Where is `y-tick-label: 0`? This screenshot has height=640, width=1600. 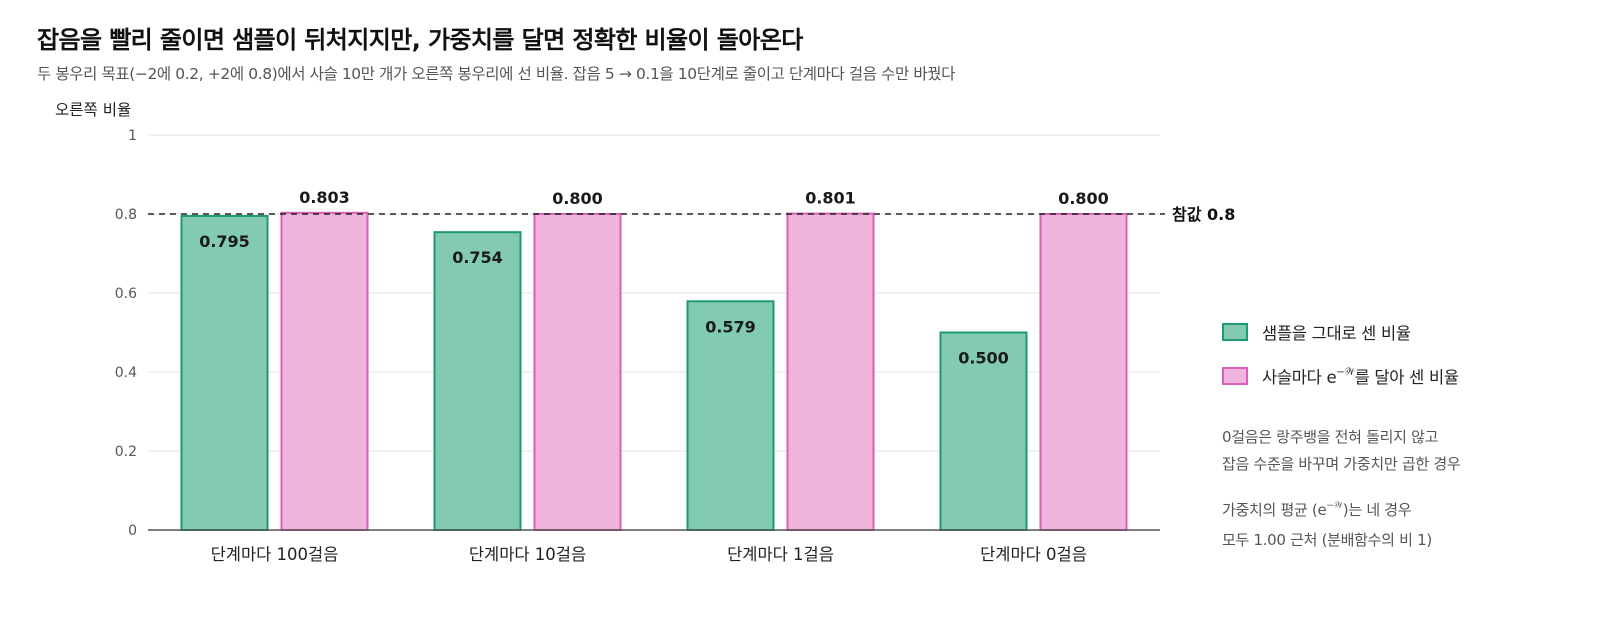
y-tick-label: 0 is located at coordinates (132, 531).